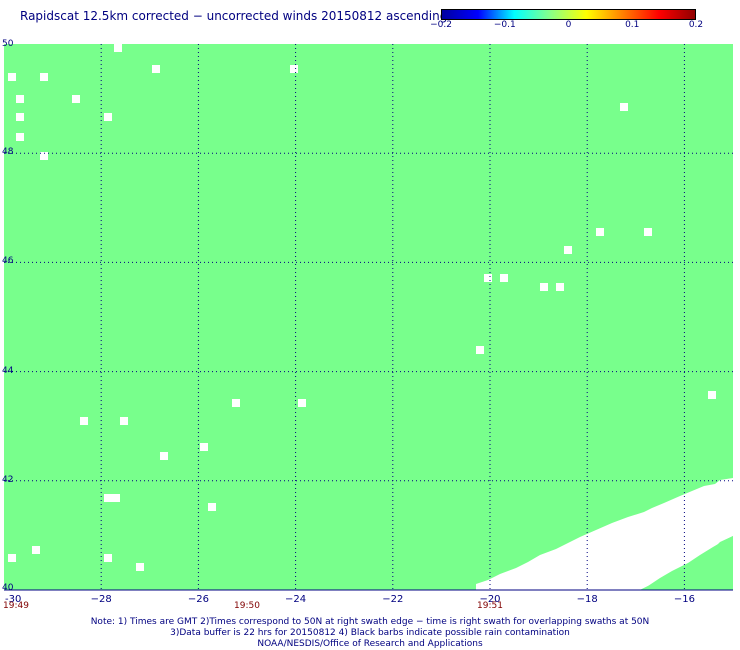 The image size is (740, 650). What do you see at coordinates (632, 25) in the screenshot?
I see `colorbar-label: 0.1` at bounding box center [632, 25].